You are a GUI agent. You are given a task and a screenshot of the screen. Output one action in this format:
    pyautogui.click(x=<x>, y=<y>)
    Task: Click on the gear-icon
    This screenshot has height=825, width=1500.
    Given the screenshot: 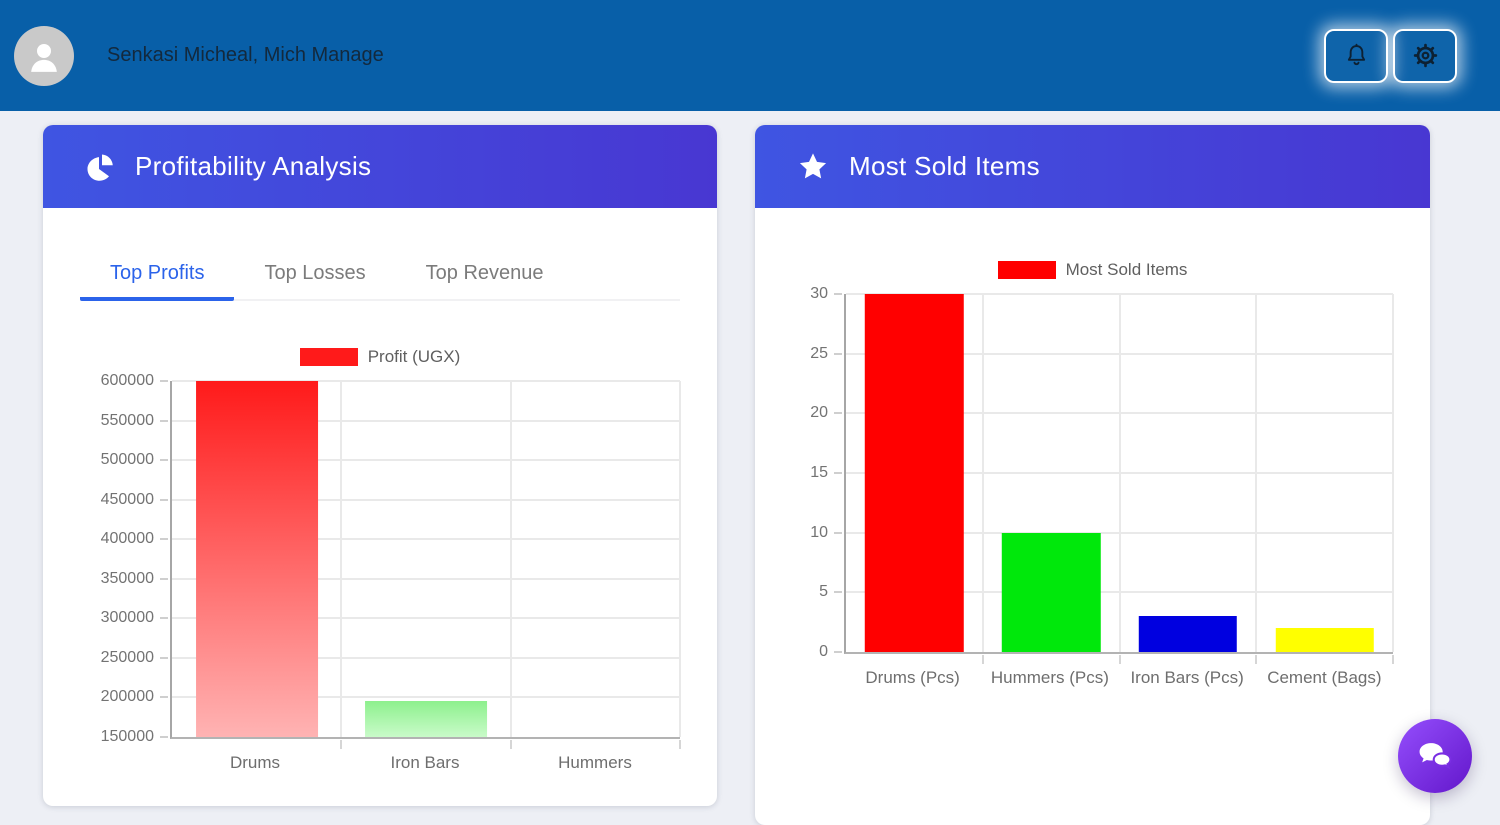 What is the action you would take?
    pyautogui.click(x=1425, y=55)
    